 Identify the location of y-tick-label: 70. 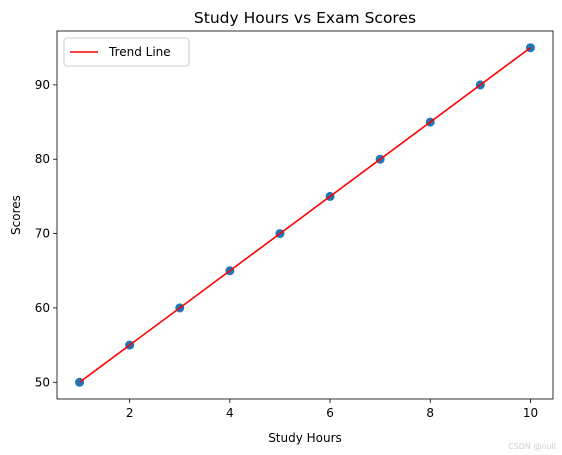
(42, 234).